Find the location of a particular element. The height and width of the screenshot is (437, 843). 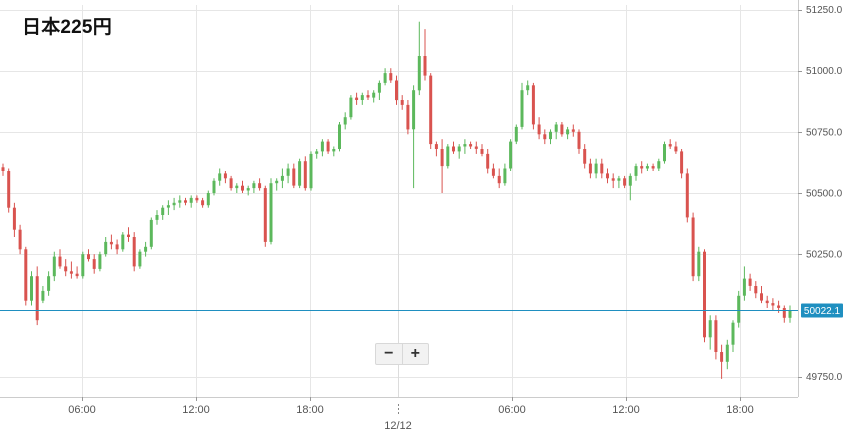

x-tick-label: 06:00 is located at coordinates (512, 410).